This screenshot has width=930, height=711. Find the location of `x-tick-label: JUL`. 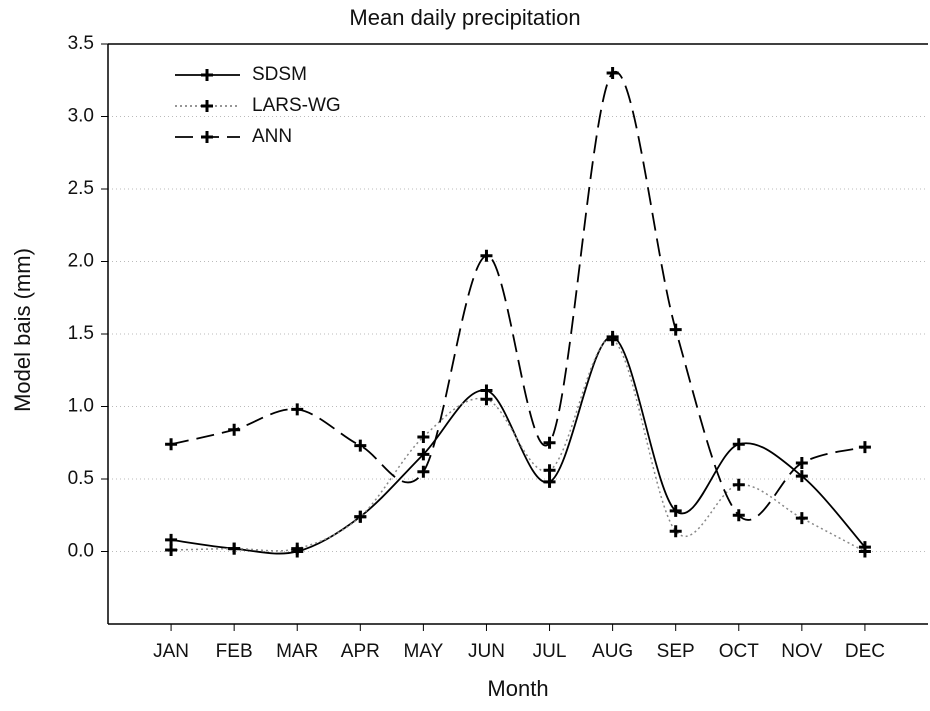

x-tick-label: JUL is located at coordinates (550, 651).